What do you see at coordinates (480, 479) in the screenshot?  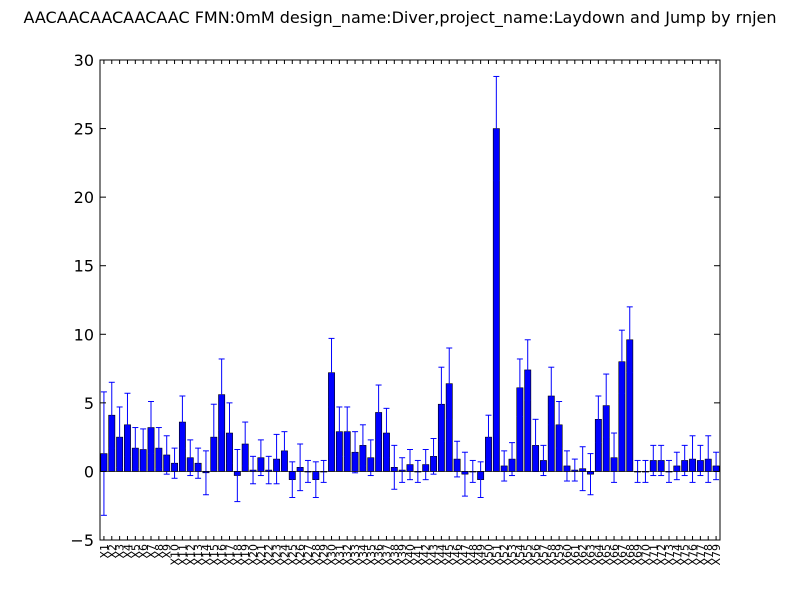 I see `error-bar-X49` at bounding box center [480, 479].